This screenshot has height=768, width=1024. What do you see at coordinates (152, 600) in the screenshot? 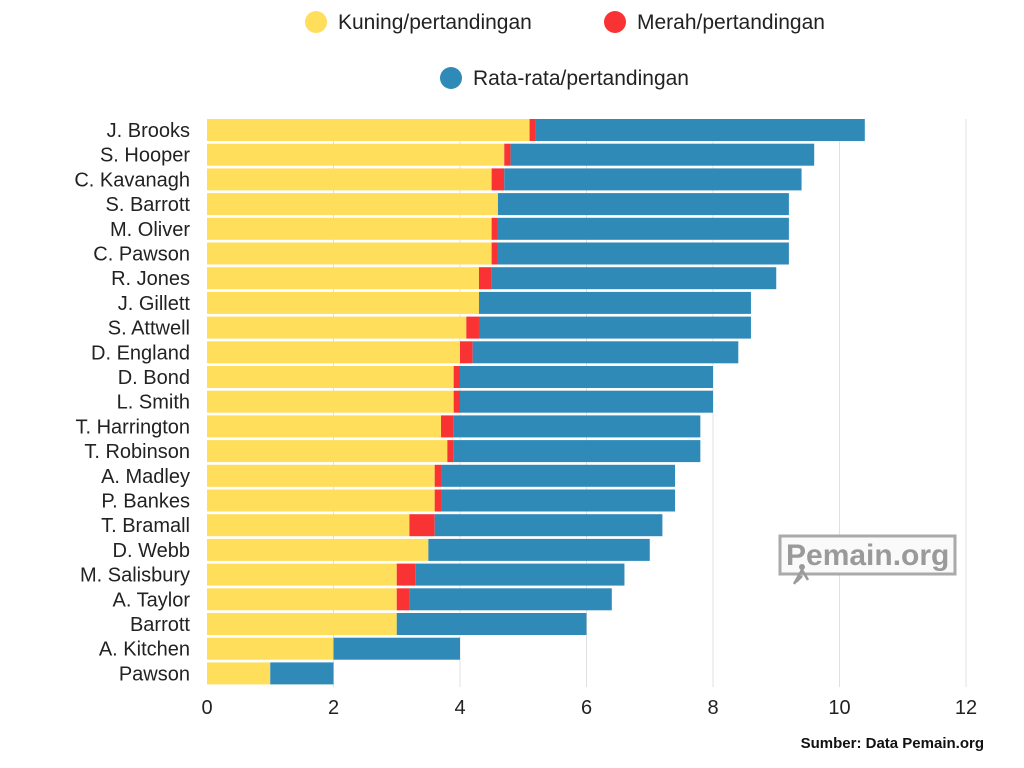
I see `y-category-label: A. Taylor` at bounding box center [152, 600].